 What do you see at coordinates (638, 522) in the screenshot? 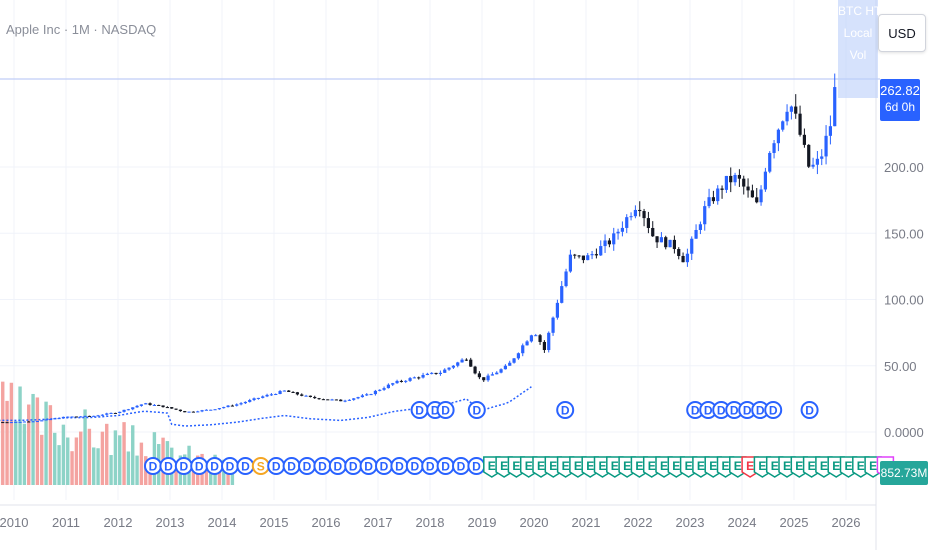
I see `x-tick-label: 2022` at bounding box center [638, 522].